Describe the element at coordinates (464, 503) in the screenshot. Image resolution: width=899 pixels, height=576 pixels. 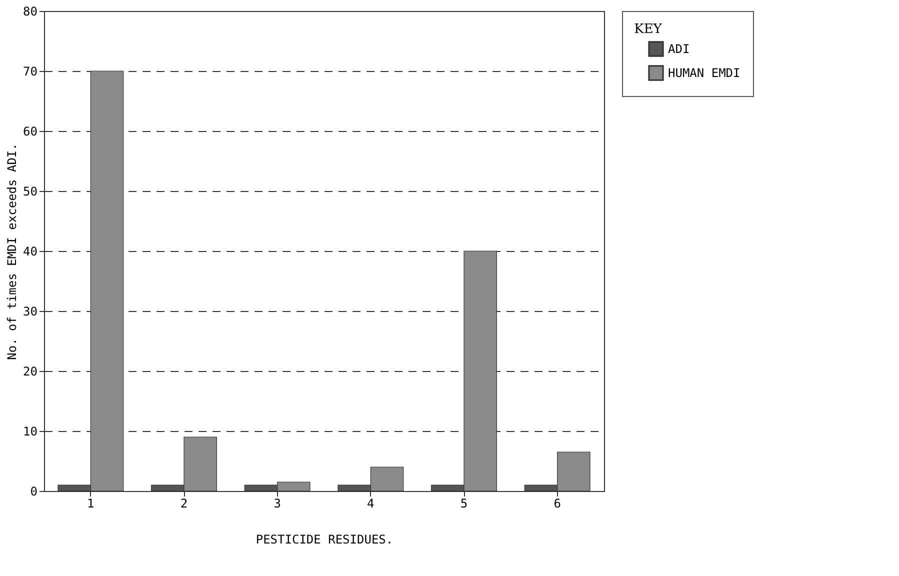
I see `x-tick-label: 5` at that location.